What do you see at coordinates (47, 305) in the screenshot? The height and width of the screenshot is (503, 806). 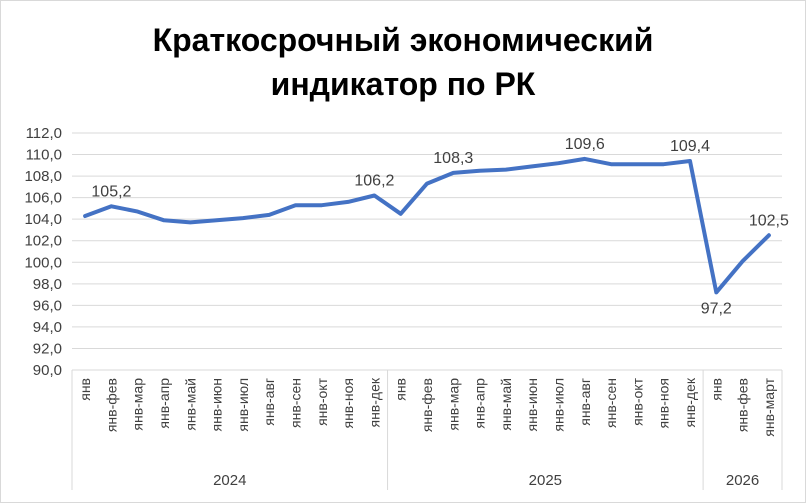 I see `y-tick-label: 96,0` at bounding box center [47, 305].